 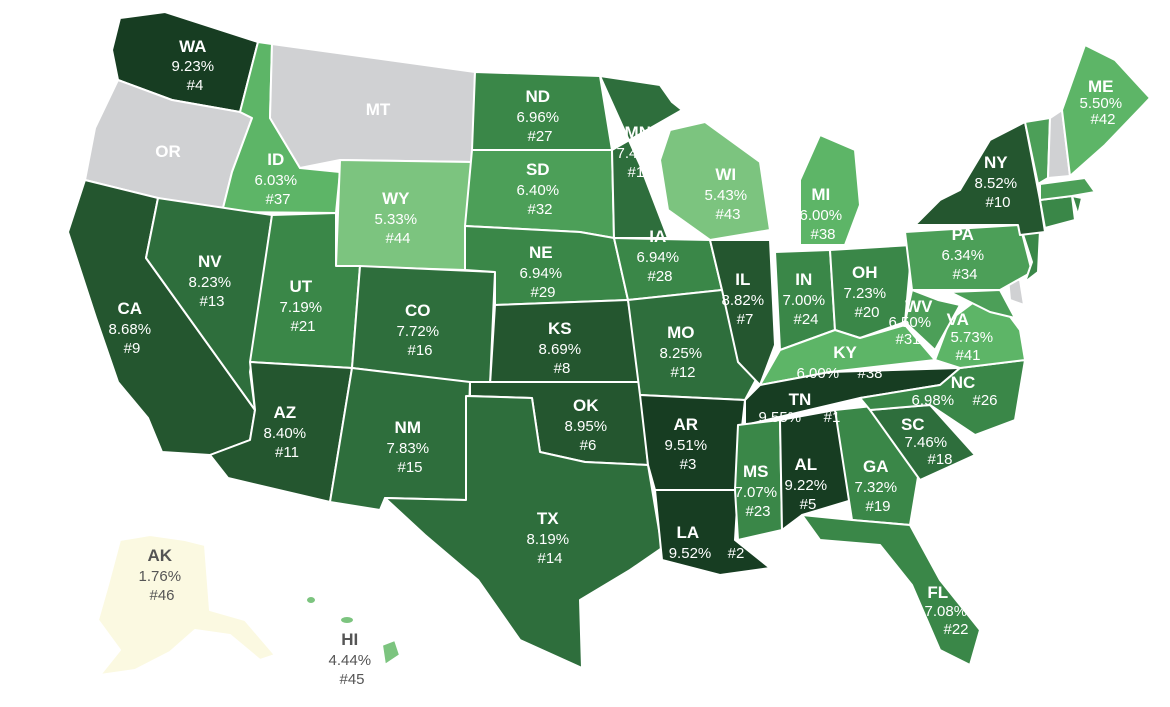 I want to click on state-rank: #44, so click(x=397, y=238).